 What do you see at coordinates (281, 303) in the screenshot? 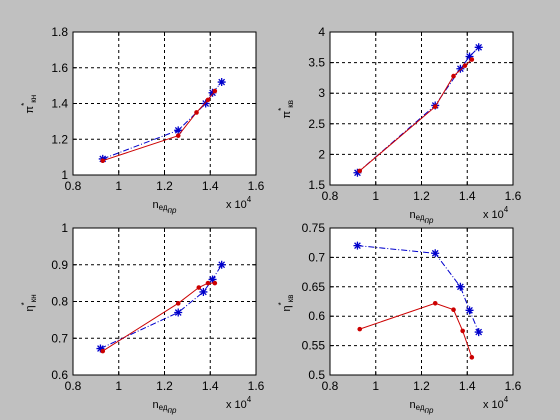
I see `y-label-sup: *` at bounding box center [281, 303].